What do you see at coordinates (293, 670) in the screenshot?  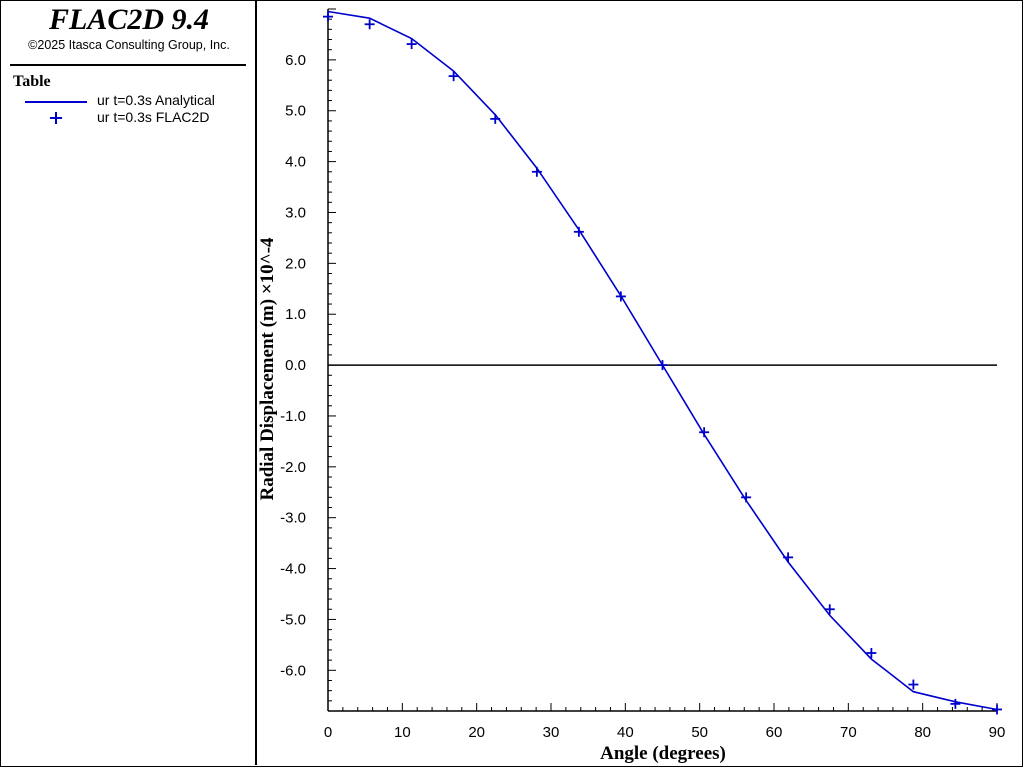 I see `y-tick-label: -6.0` at bounding box center [293, 670].